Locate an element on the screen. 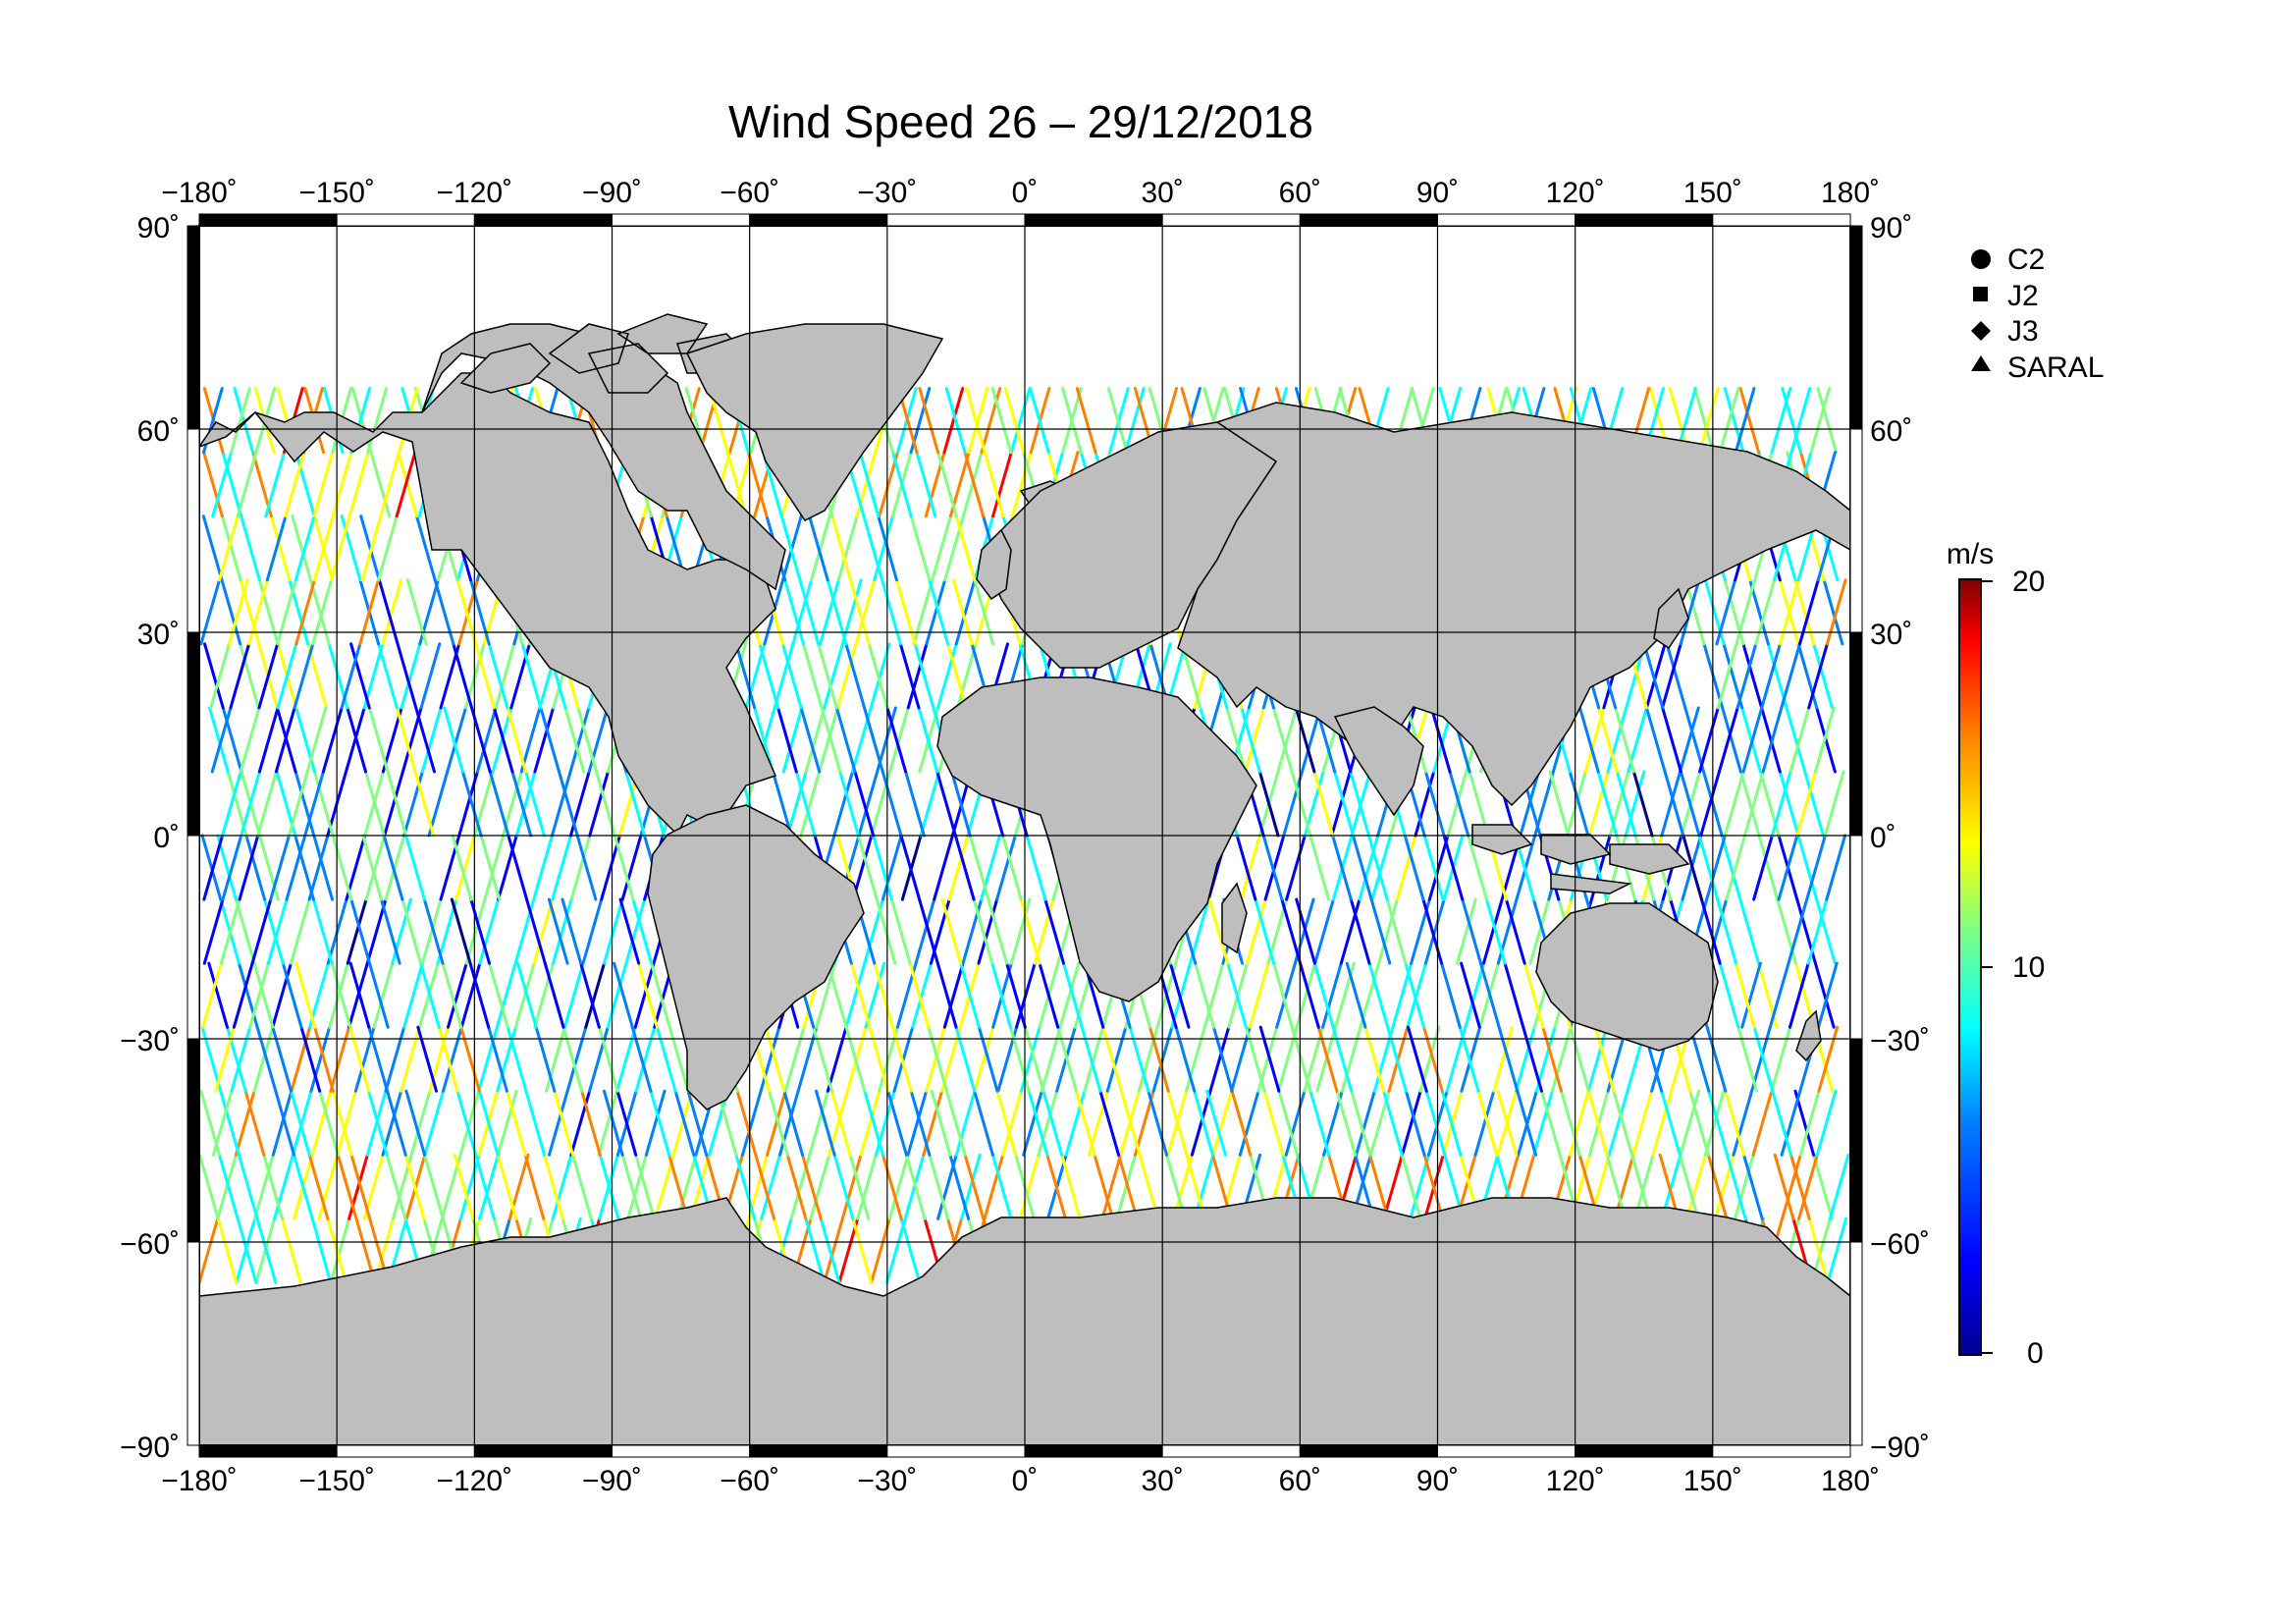  colorbar-gradient is located at coordinates (1970, 967).